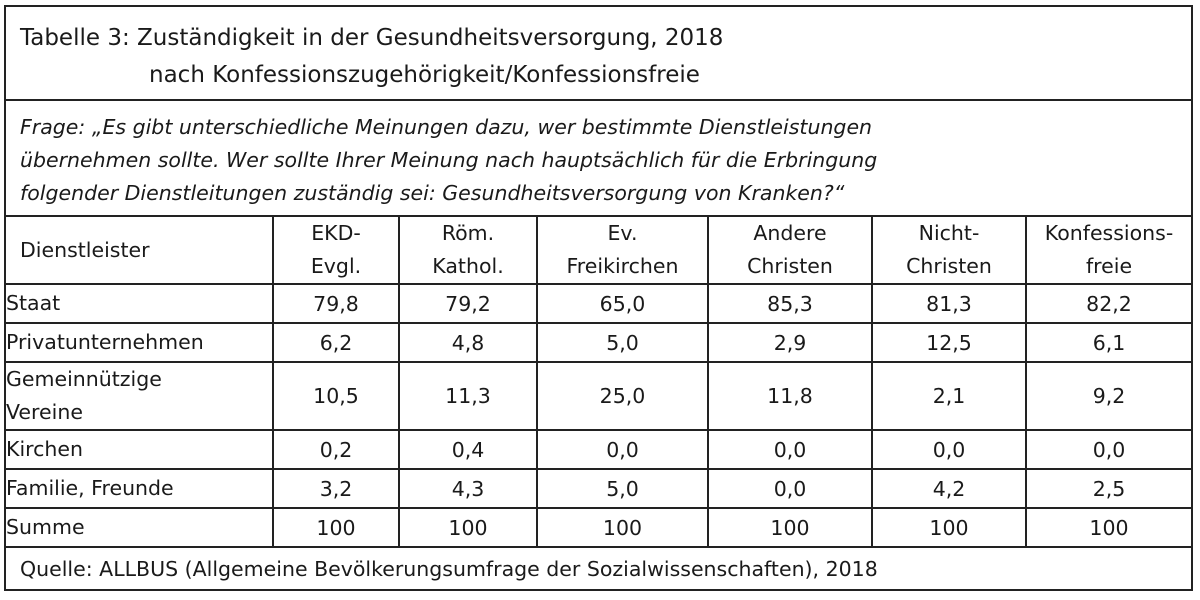 The height and width of the screenshot is (600, 1200). What do you see at coordinates (622, 396) in the screenshot?
I see `table-cell: 25,0` at bounding box center [622, 396].